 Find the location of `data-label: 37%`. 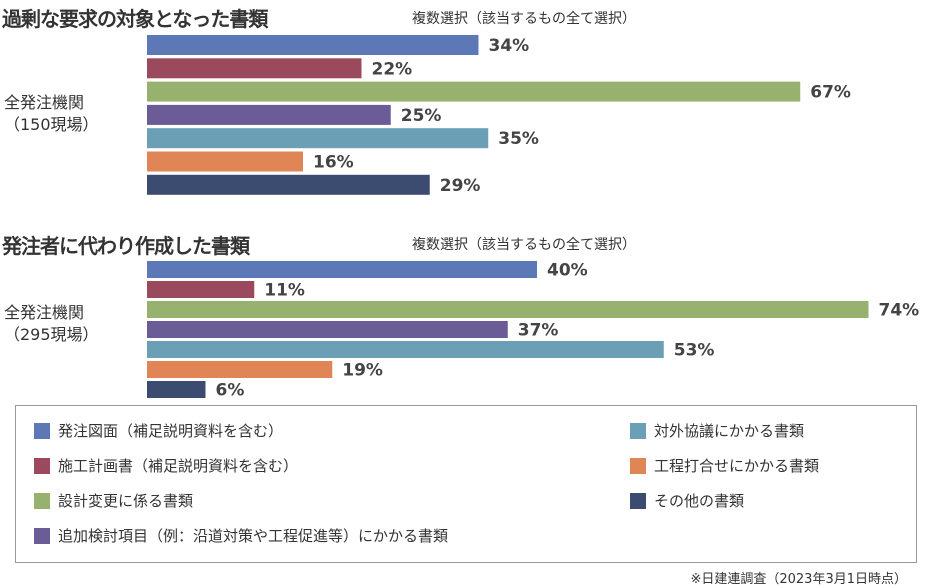

data-label: 37% is located at coordinates (538, 331).